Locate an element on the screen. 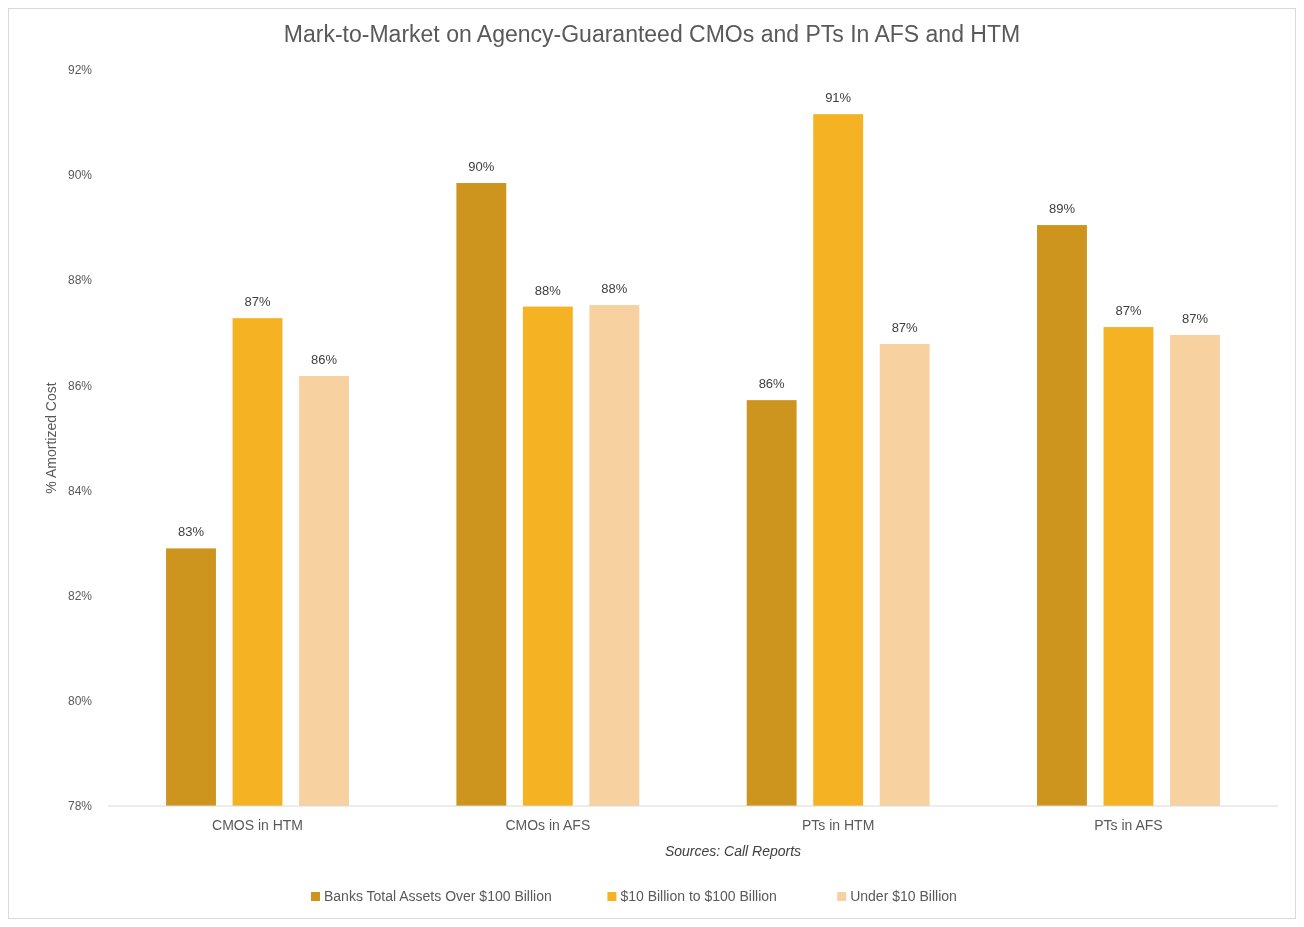 The height and width of the screenshot is (927, 1304). y-tick-label: 90% is located at coordinates (80, 175).